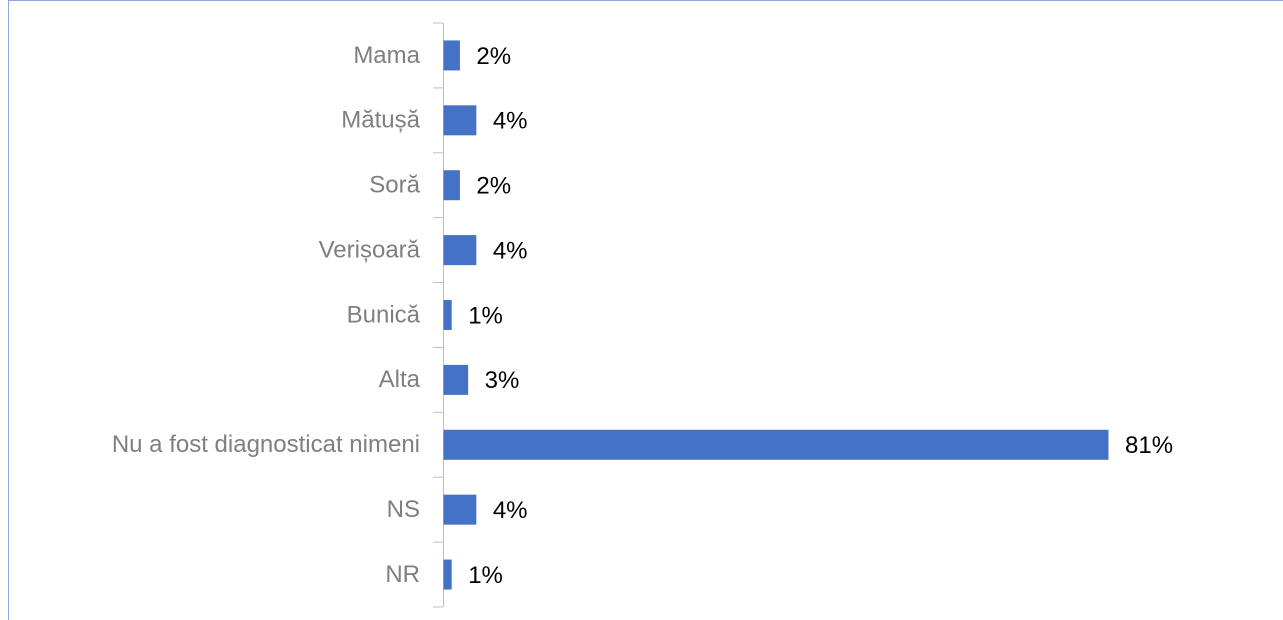 Image resolution: width=1283 pixels, height=620 pixels. I want to click on data-label: 3%, so click(502, 380).